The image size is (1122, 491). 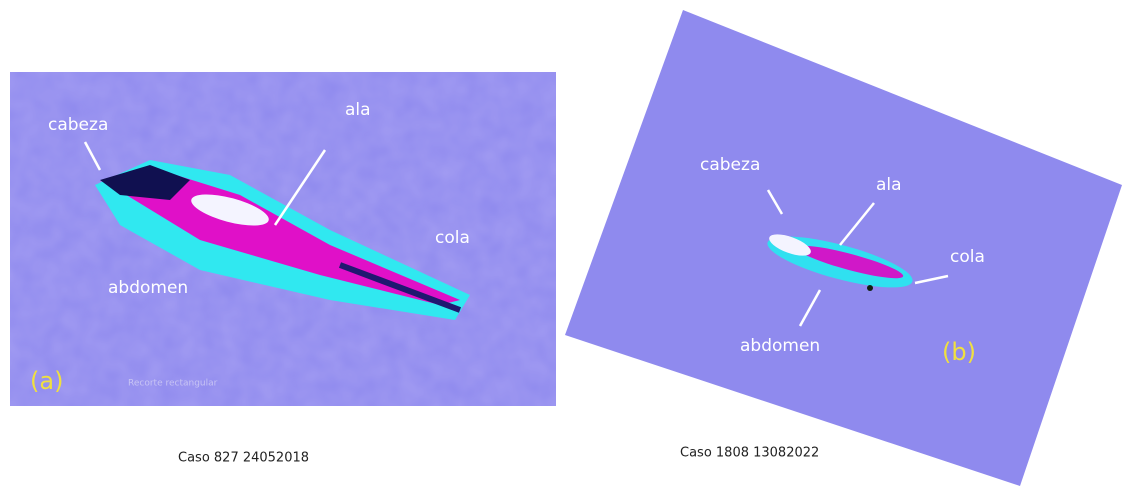 What do you see at coordinates (749, 453) in the screenshot?
I see `caption: Caso 1808 13082022` at bounding box center [749, 453].